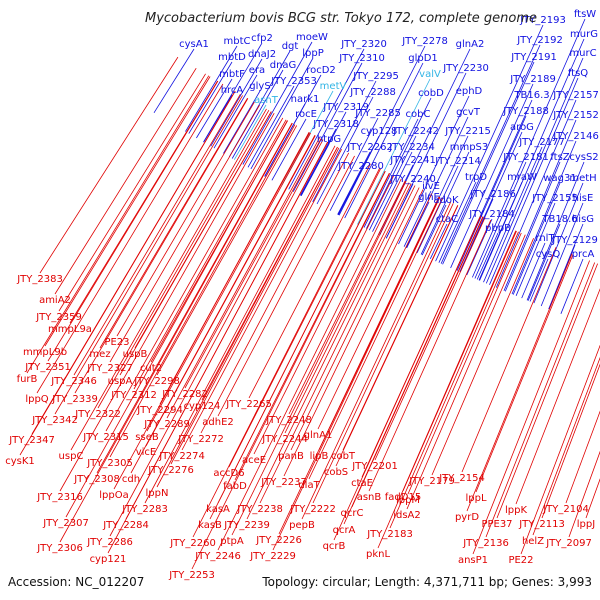 The height and width of the screenshot is (600, 600). What do you see at coordinates (582, 178) in the screenshot?
I see `gene-label: metH` at bounding box center [582, 178].